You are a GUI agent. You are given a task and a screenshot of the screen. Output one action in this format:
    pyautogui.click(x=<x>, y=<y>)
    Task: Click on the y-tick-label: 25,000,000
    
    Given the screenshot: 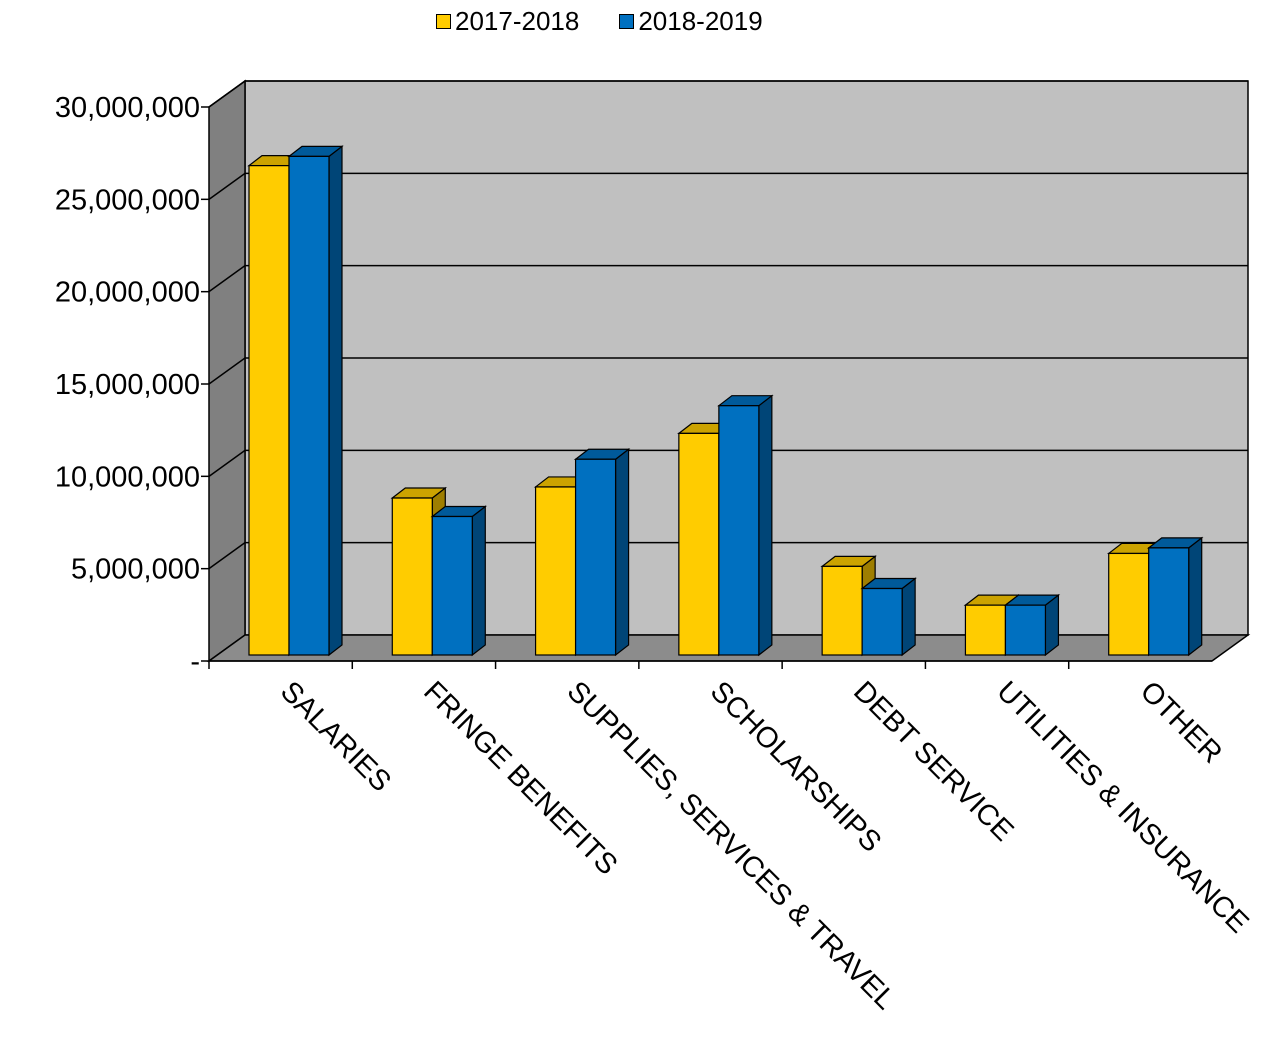 What is the action you would take?
    pyautogui.click(x=127, y=200)
    